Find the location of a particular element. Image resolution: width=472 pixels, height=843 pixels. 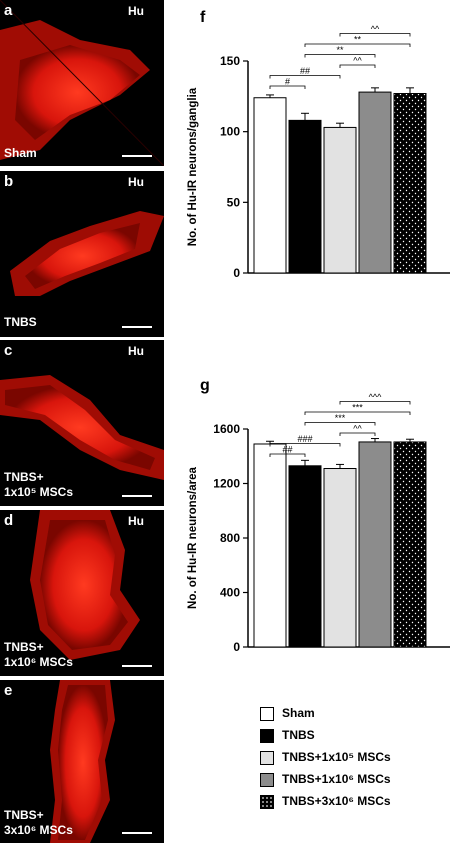

condition-label: TNBS is located at coordinates (20, 322).